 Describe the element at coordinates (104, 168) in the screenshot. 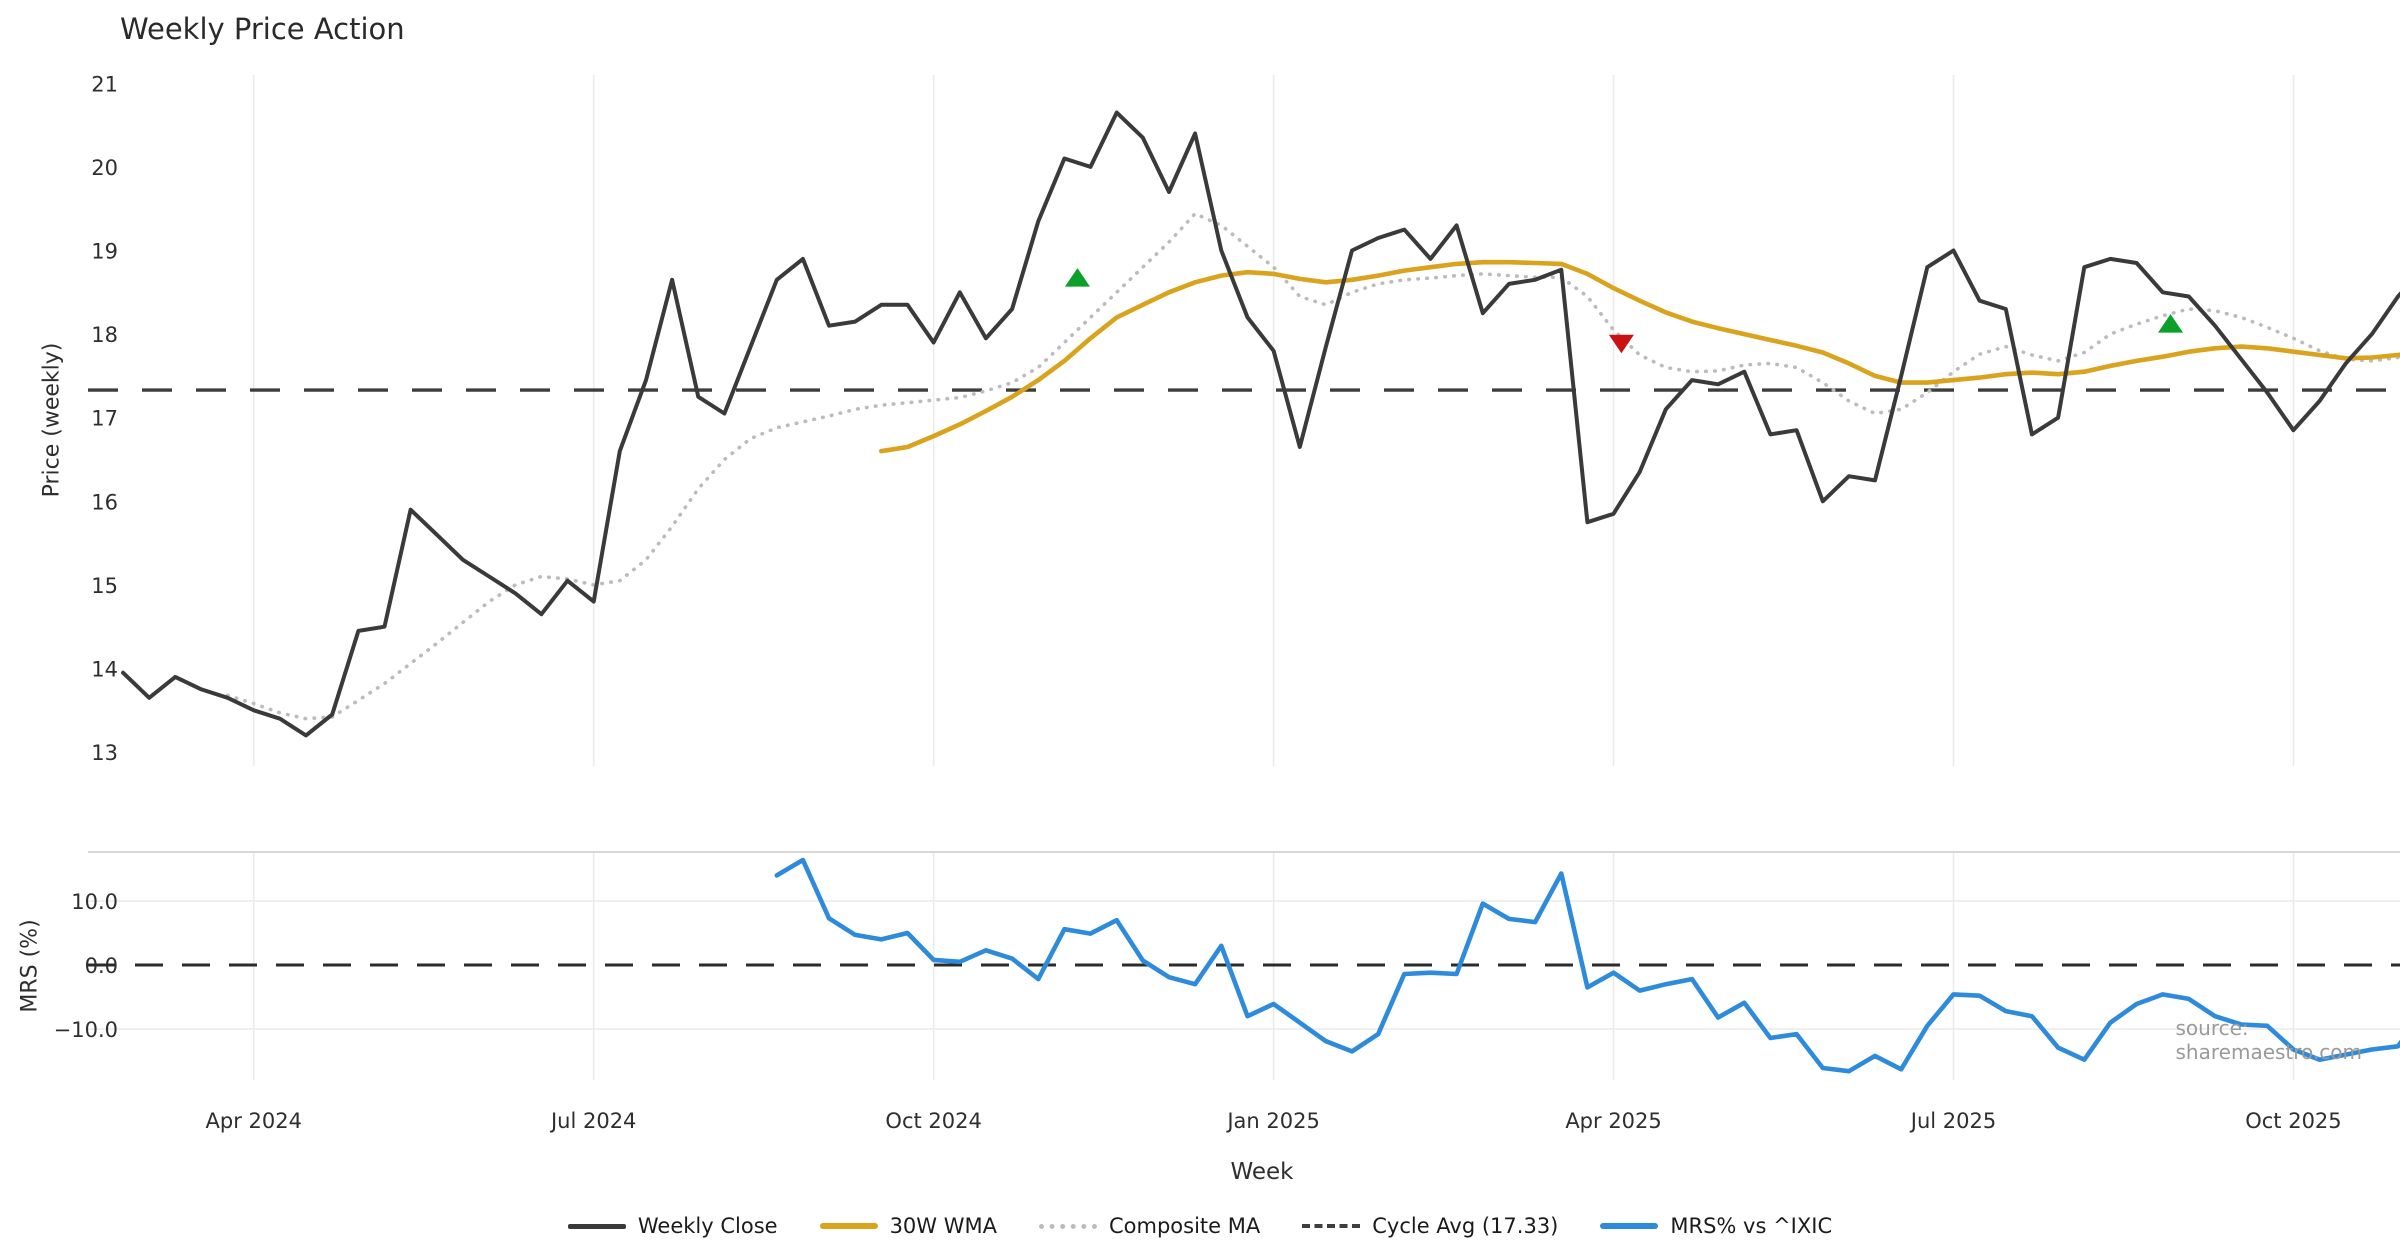

I see `price-ytick-label: 20` at that location.